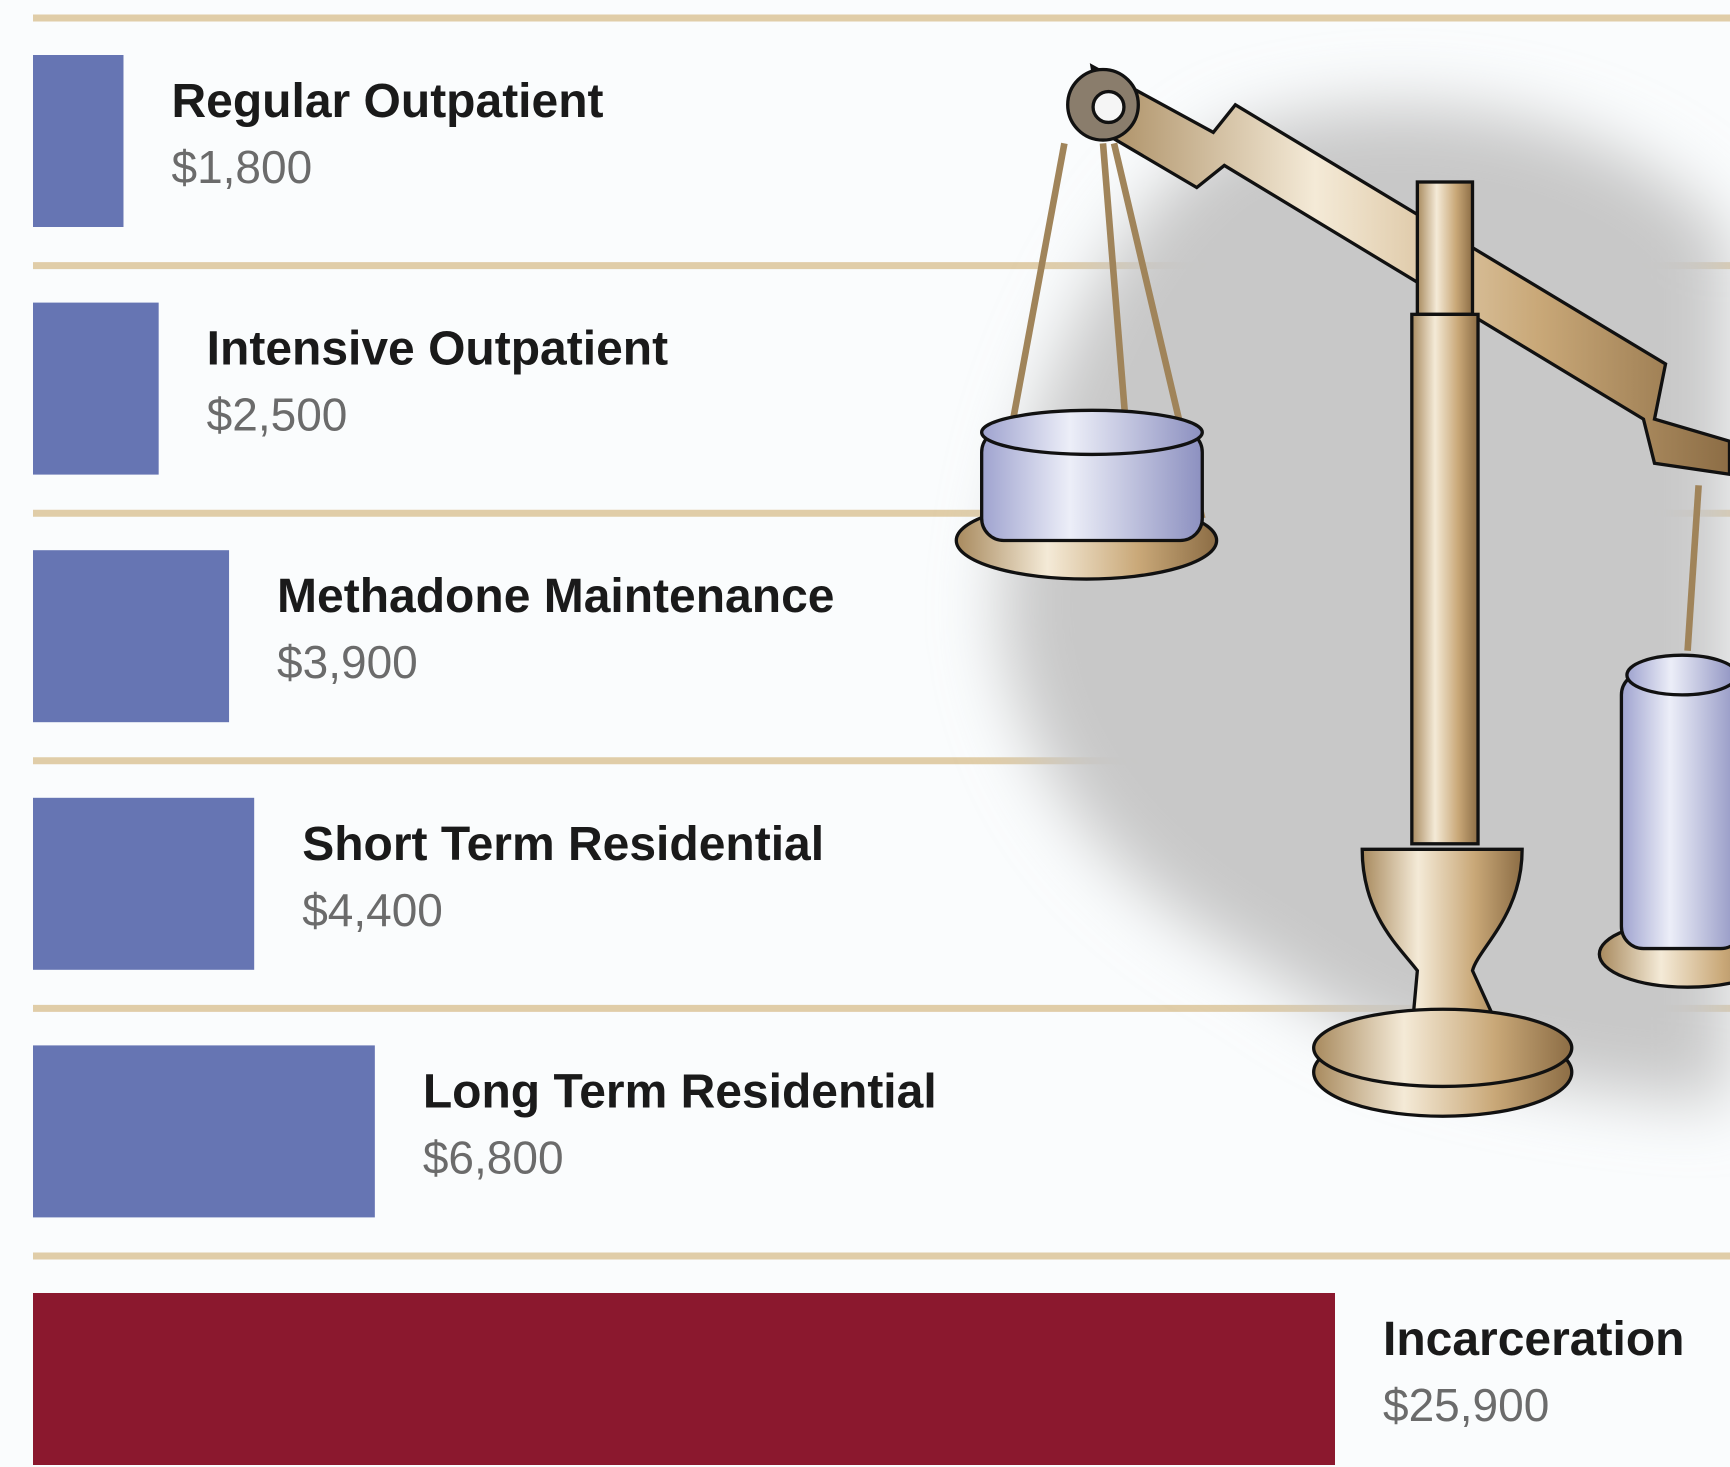 The image size is (1730, 1467). What do you see at coordinates (1533, 1339) in the screenshot?
I see `category-label: Incarceration` at bounding box center [1533, 1339].